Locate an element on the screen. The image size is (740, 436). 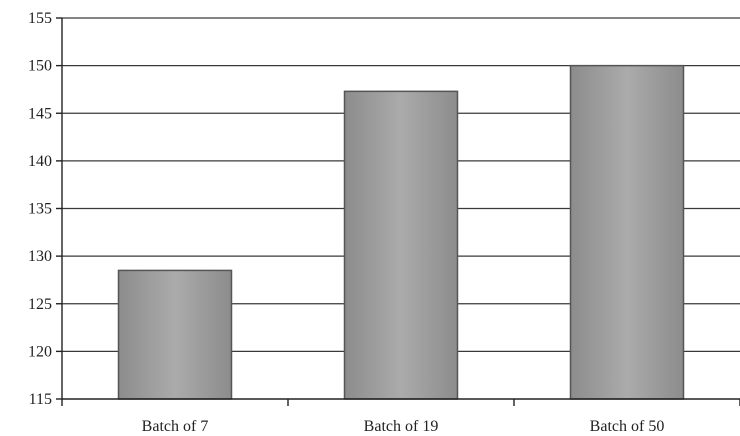
y-tick-label: 135 is located at coordinates (40, 209).